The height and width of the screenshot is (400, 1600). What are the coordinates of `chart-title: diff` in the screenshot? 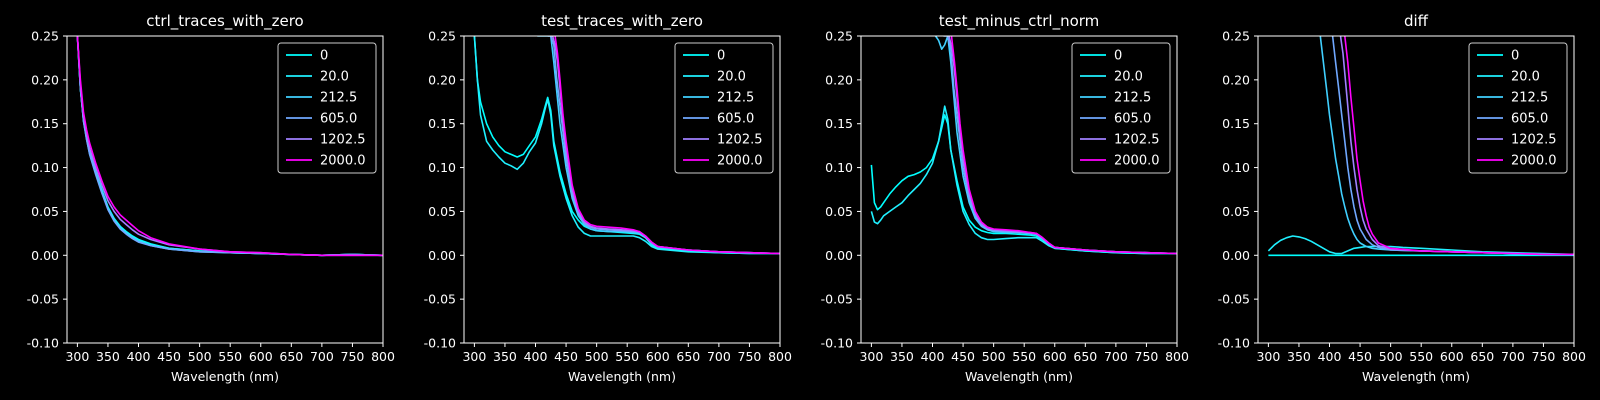 It's located at (1416, 21).